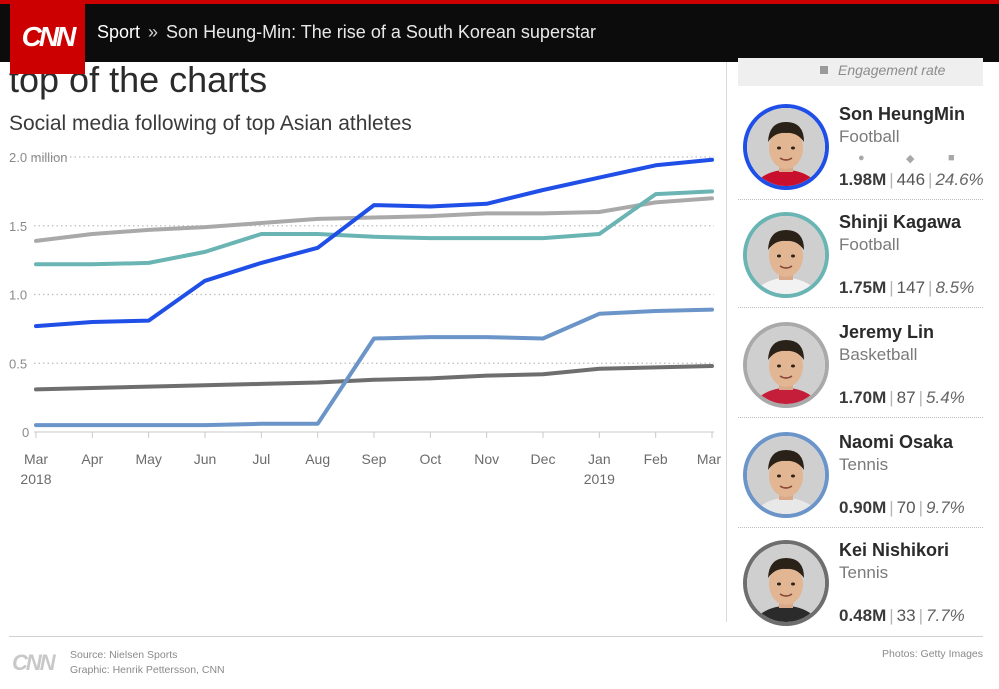 This screenshot has height=689, width=999. Describe the element at coordinates (945, 615) in the screenshot. I see `engagement-value: 7.7%` at that location.